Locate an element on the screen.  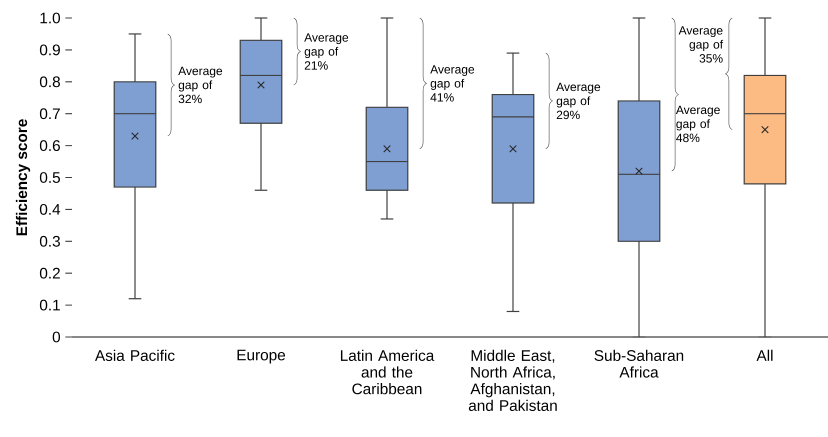
y-tick-label: 0.6 is located at coordinates (50, 146).